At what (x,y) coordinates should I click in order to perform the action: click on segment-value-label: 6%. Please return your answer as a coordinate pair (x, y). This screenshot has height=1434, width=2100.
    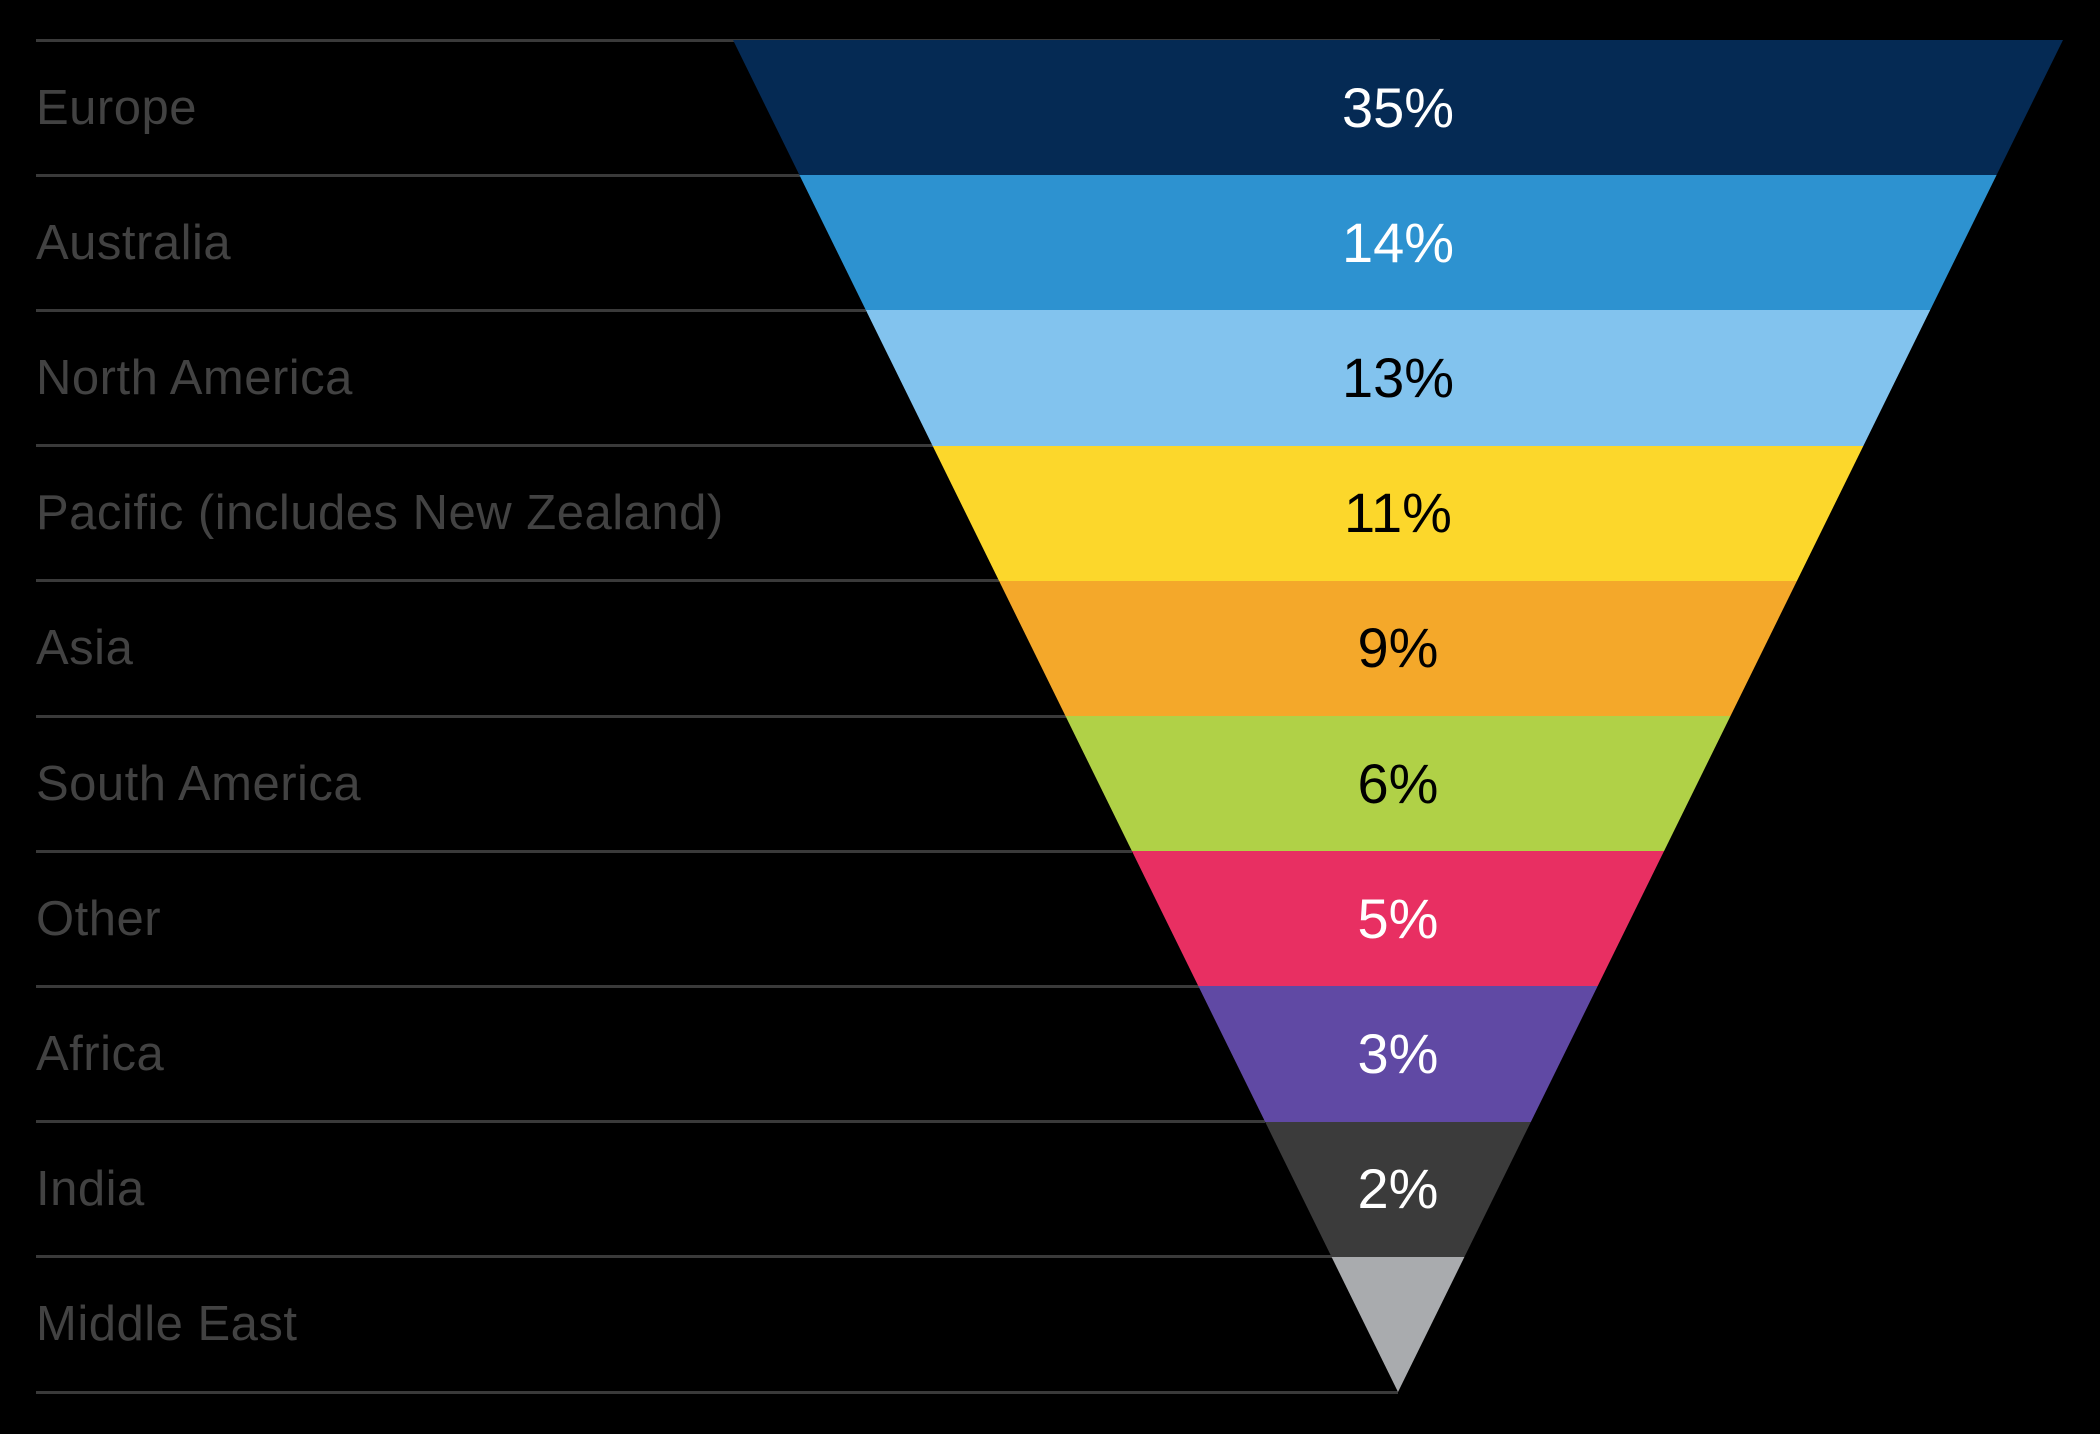
    Looking at the image, I should click on (1398, 783).